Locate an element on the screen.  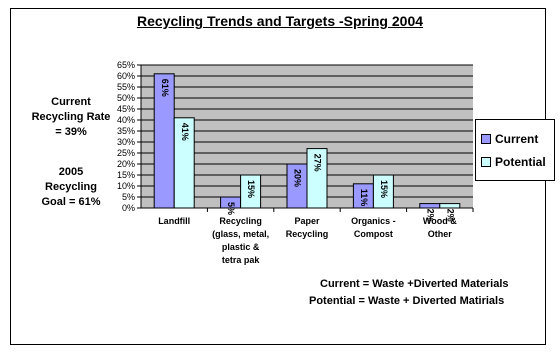
data-label: 5% is located at coordinates (231, 208).